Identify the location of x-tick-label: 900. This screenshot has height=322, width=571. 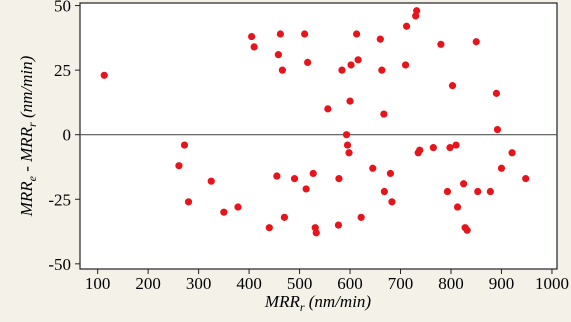
(502, 283).